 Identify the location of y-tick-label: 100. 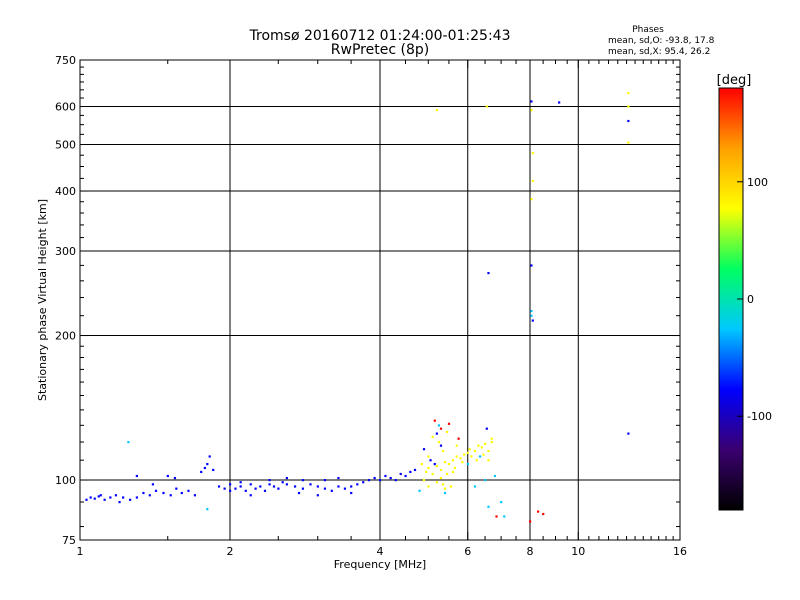
(65, 480).